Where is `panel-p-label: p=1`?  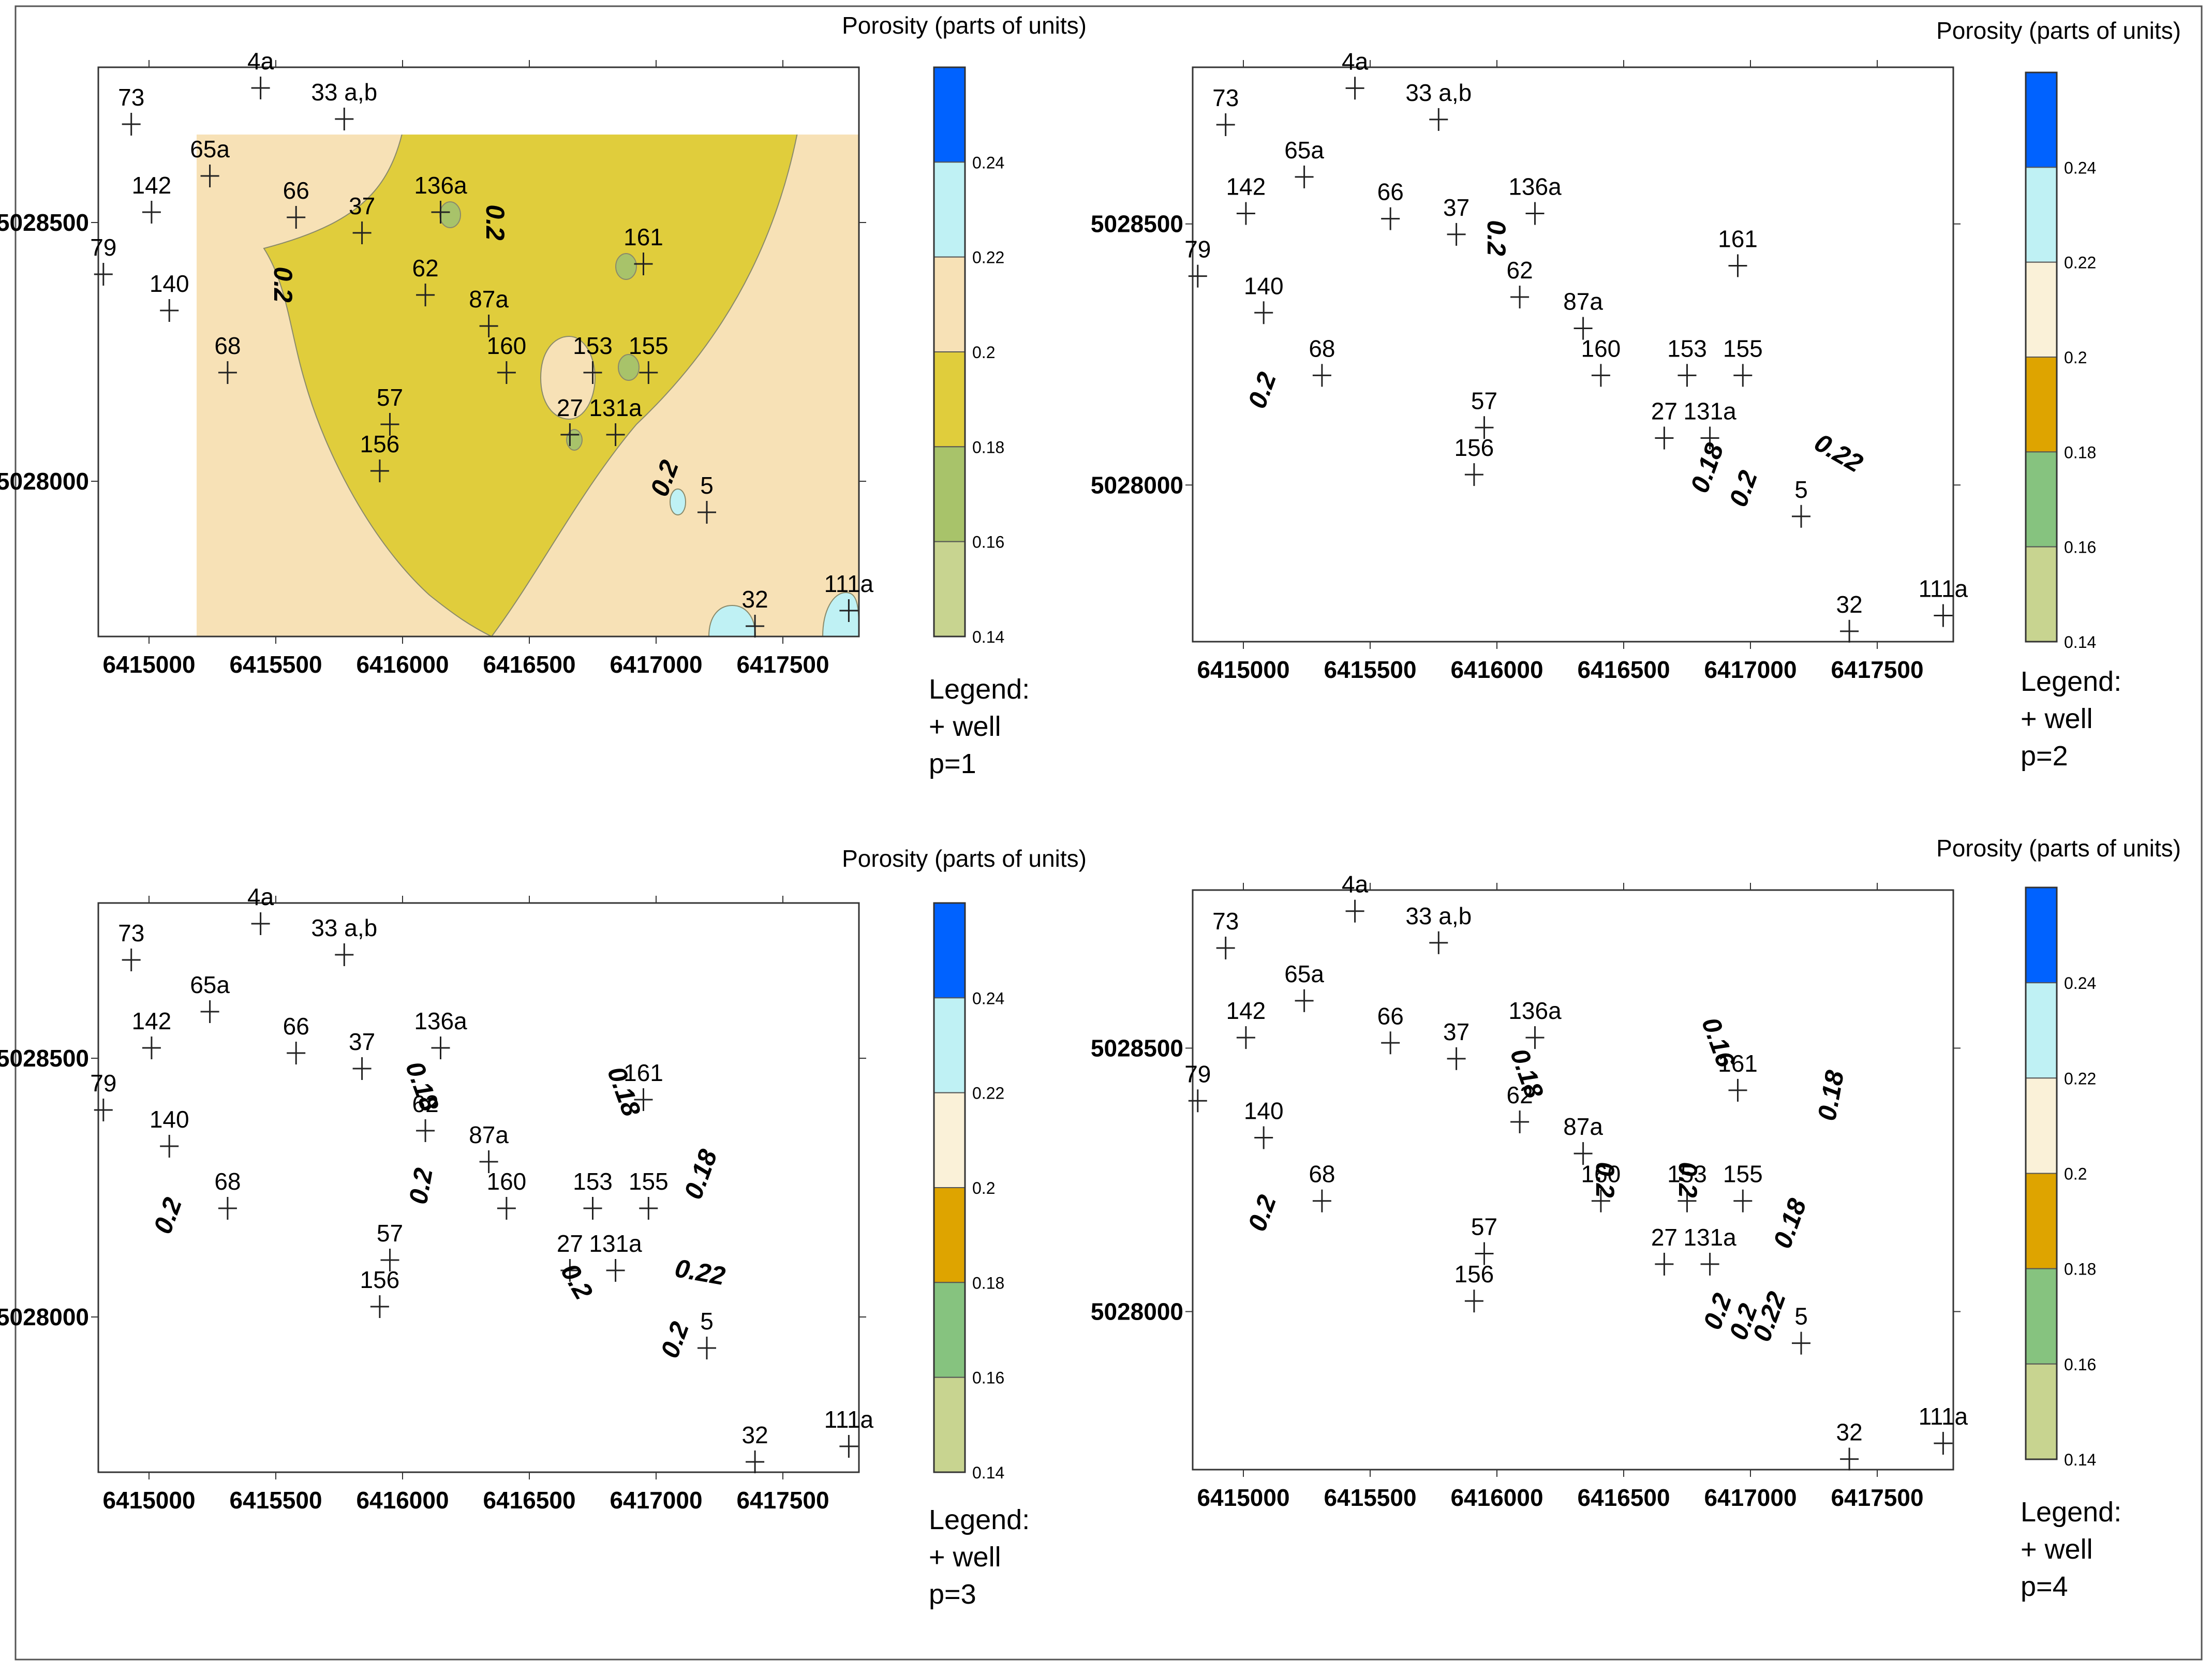
panel-p-label: p=1 is located at coordinates (953, 763).